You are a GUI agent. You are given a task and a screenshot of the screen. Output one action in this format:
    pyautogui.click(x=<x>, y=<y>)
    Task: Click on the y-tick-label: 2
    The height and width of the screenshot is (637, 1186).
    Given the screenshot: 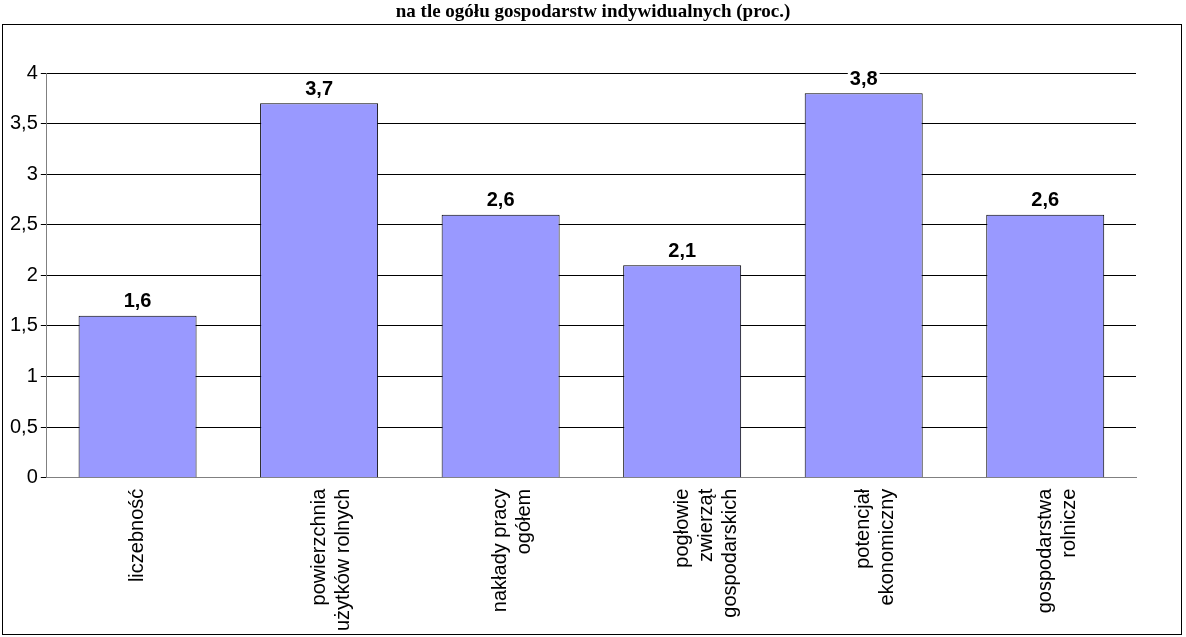 What is the action you would take?
    pyautogui.click(x=32, y=273)
    